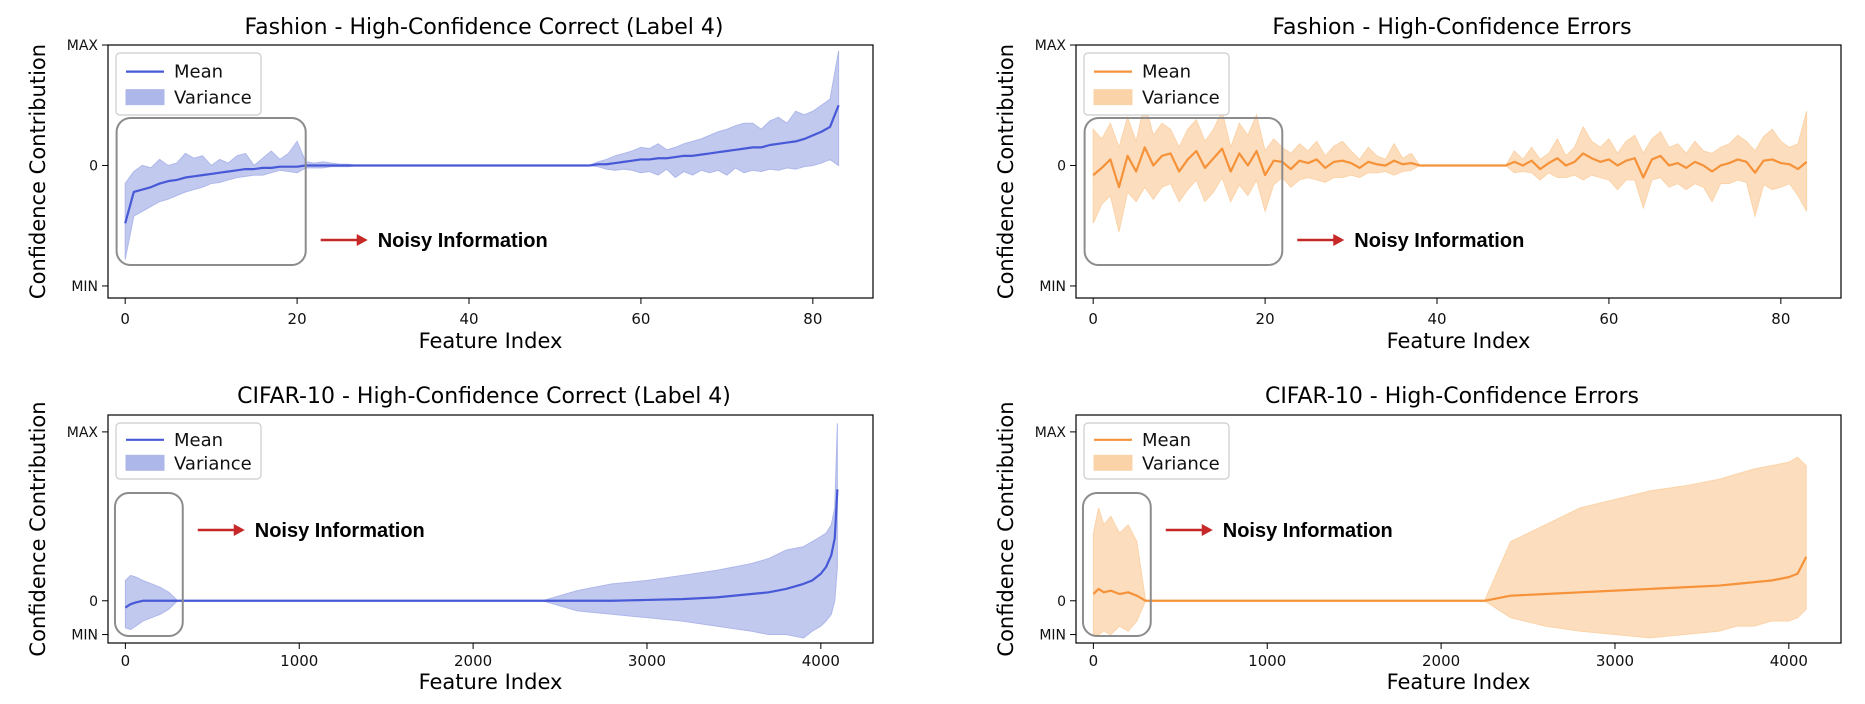 This screenshot has height=704, width=1865. What do you see at coordinates (1452, 396) in the screenshot?
I see `chart-title: CIFAR-10 - High-Confidence Errors` at bounding box center [1452, 396].